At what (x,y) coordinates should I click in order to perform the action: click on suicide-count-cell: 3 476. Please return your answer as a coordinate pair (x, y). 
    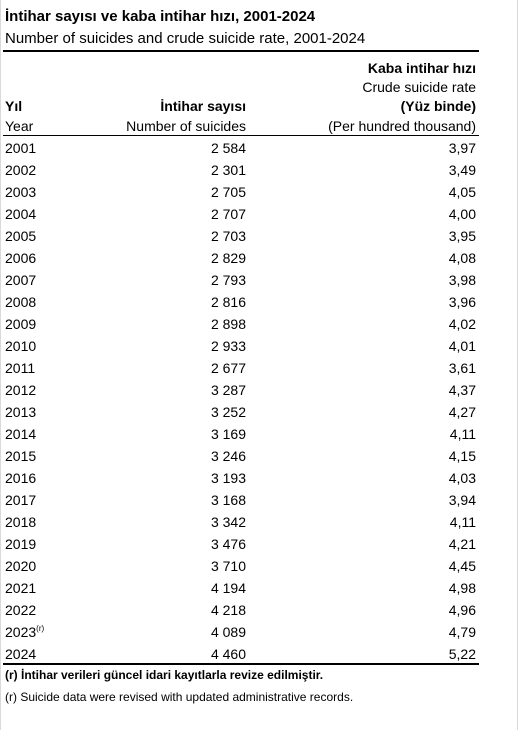
    Looking at the image, I should click on (228, 544).